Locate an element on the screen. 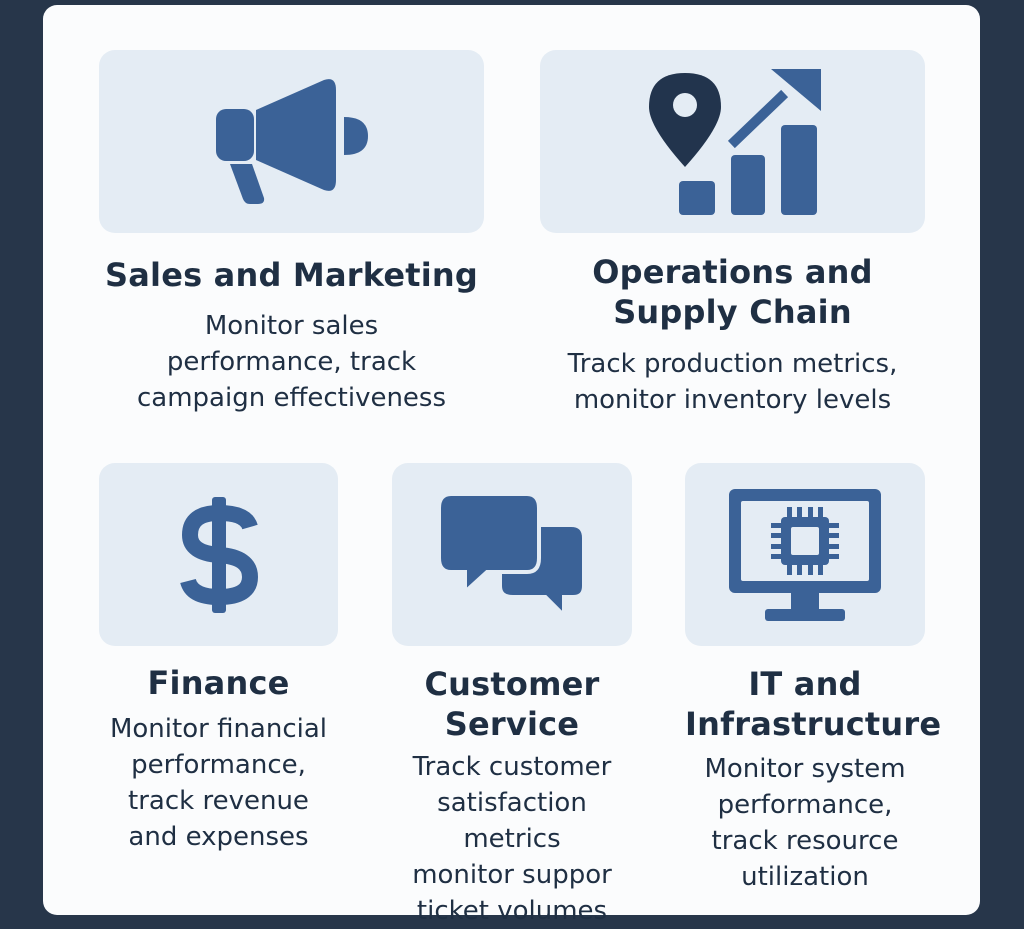  dollar-icon is located at coordinates (218, 554).